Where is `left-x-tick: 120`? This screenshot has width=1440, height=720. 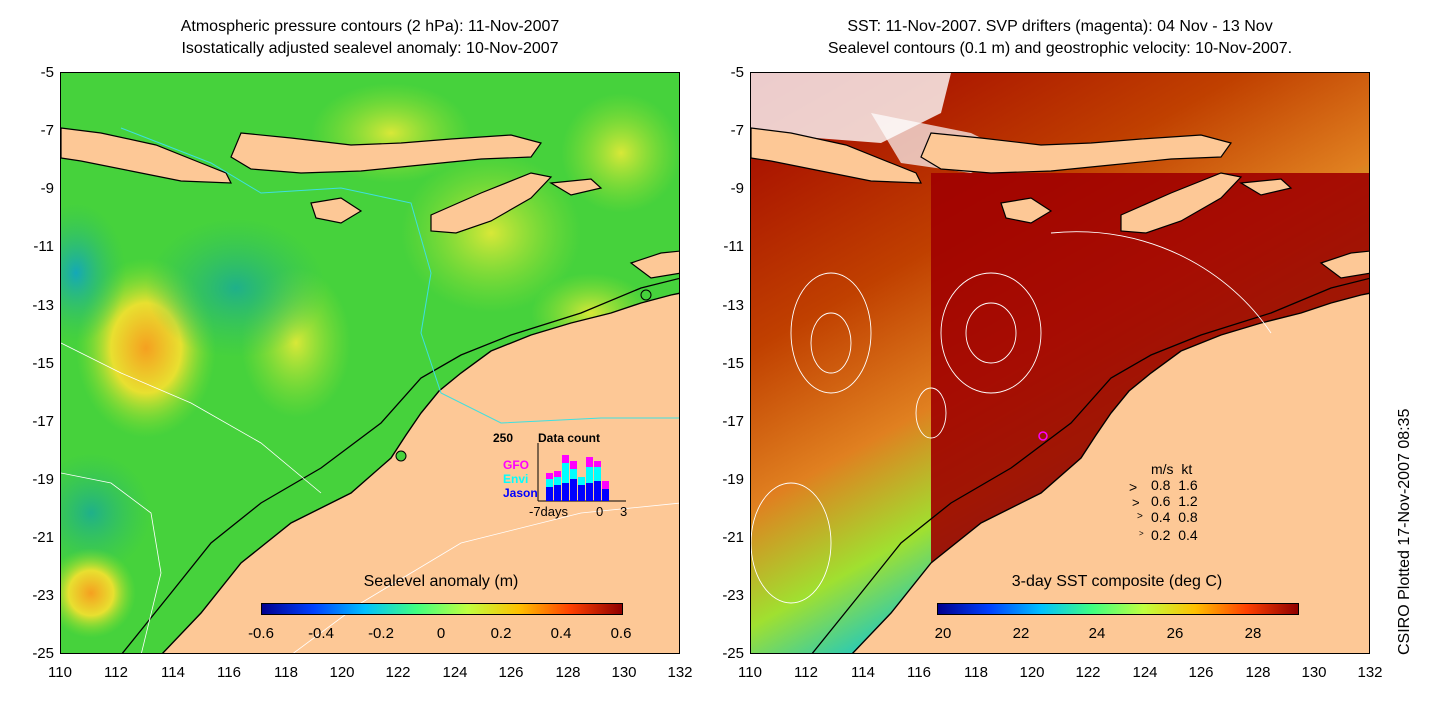 left-x-tick: 120 is located at coordinates (342, 672).